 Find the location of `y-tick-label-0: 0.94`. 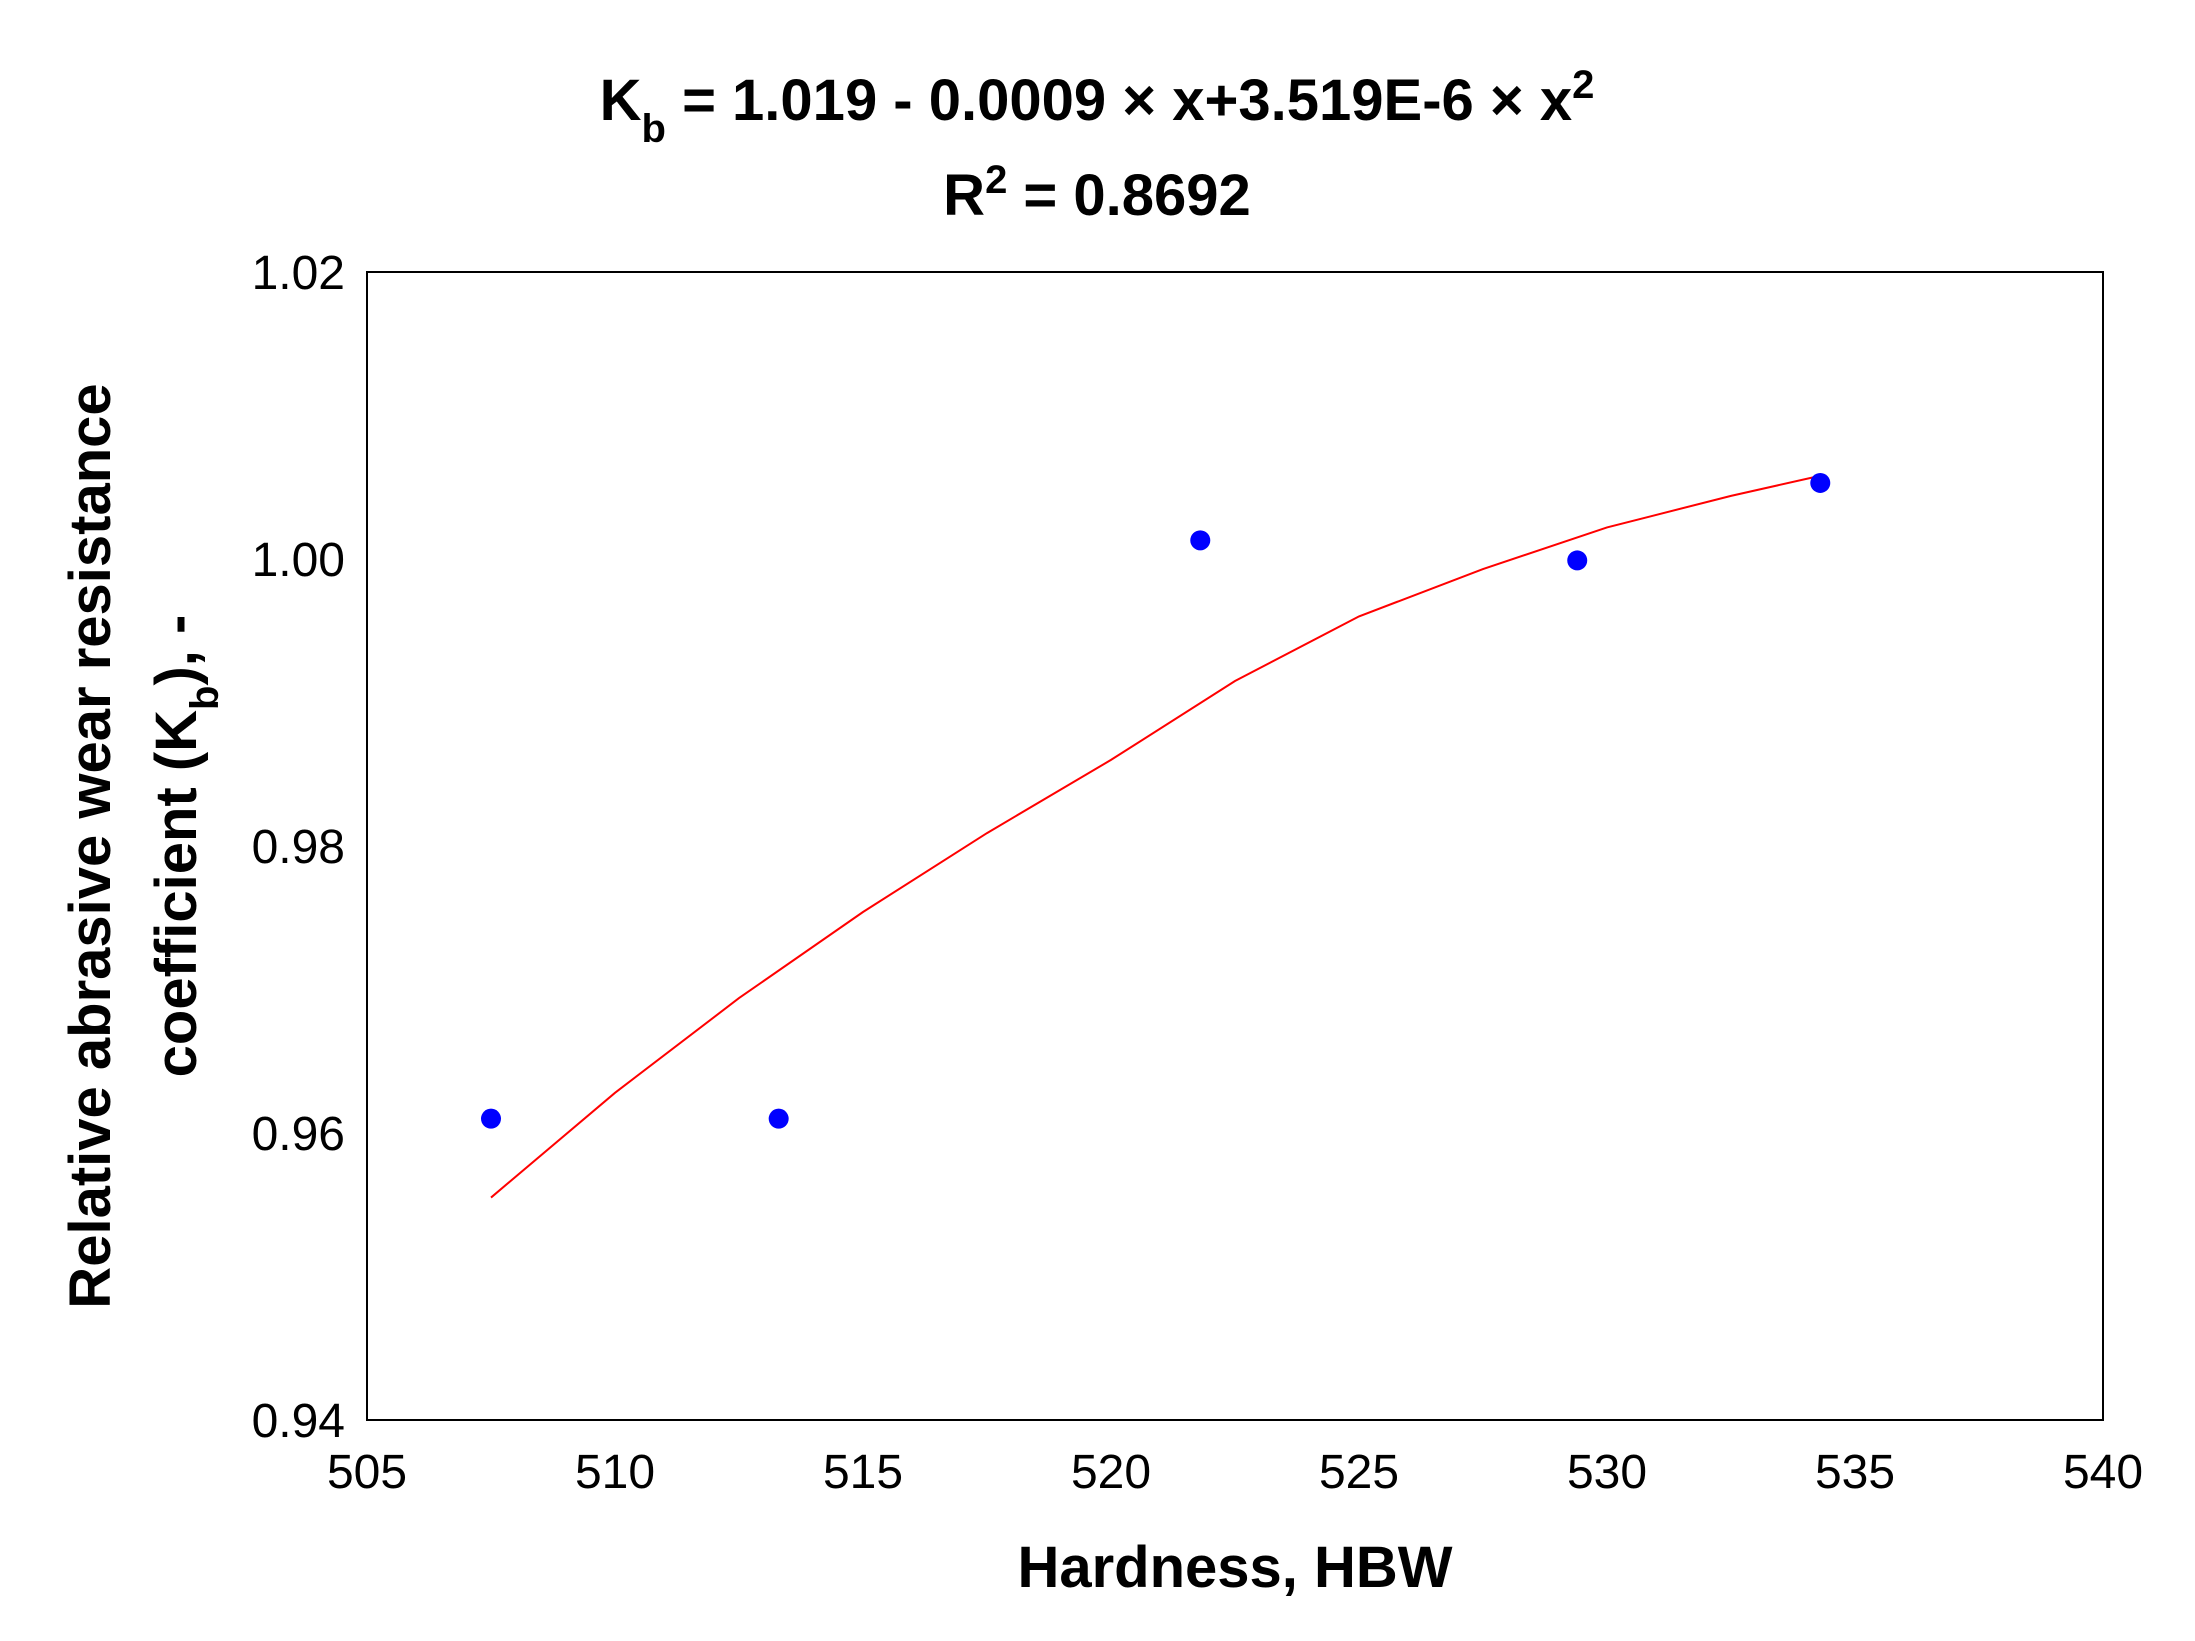

y-tick-label-0: 0.94 is located at coordinates (298, 1421).